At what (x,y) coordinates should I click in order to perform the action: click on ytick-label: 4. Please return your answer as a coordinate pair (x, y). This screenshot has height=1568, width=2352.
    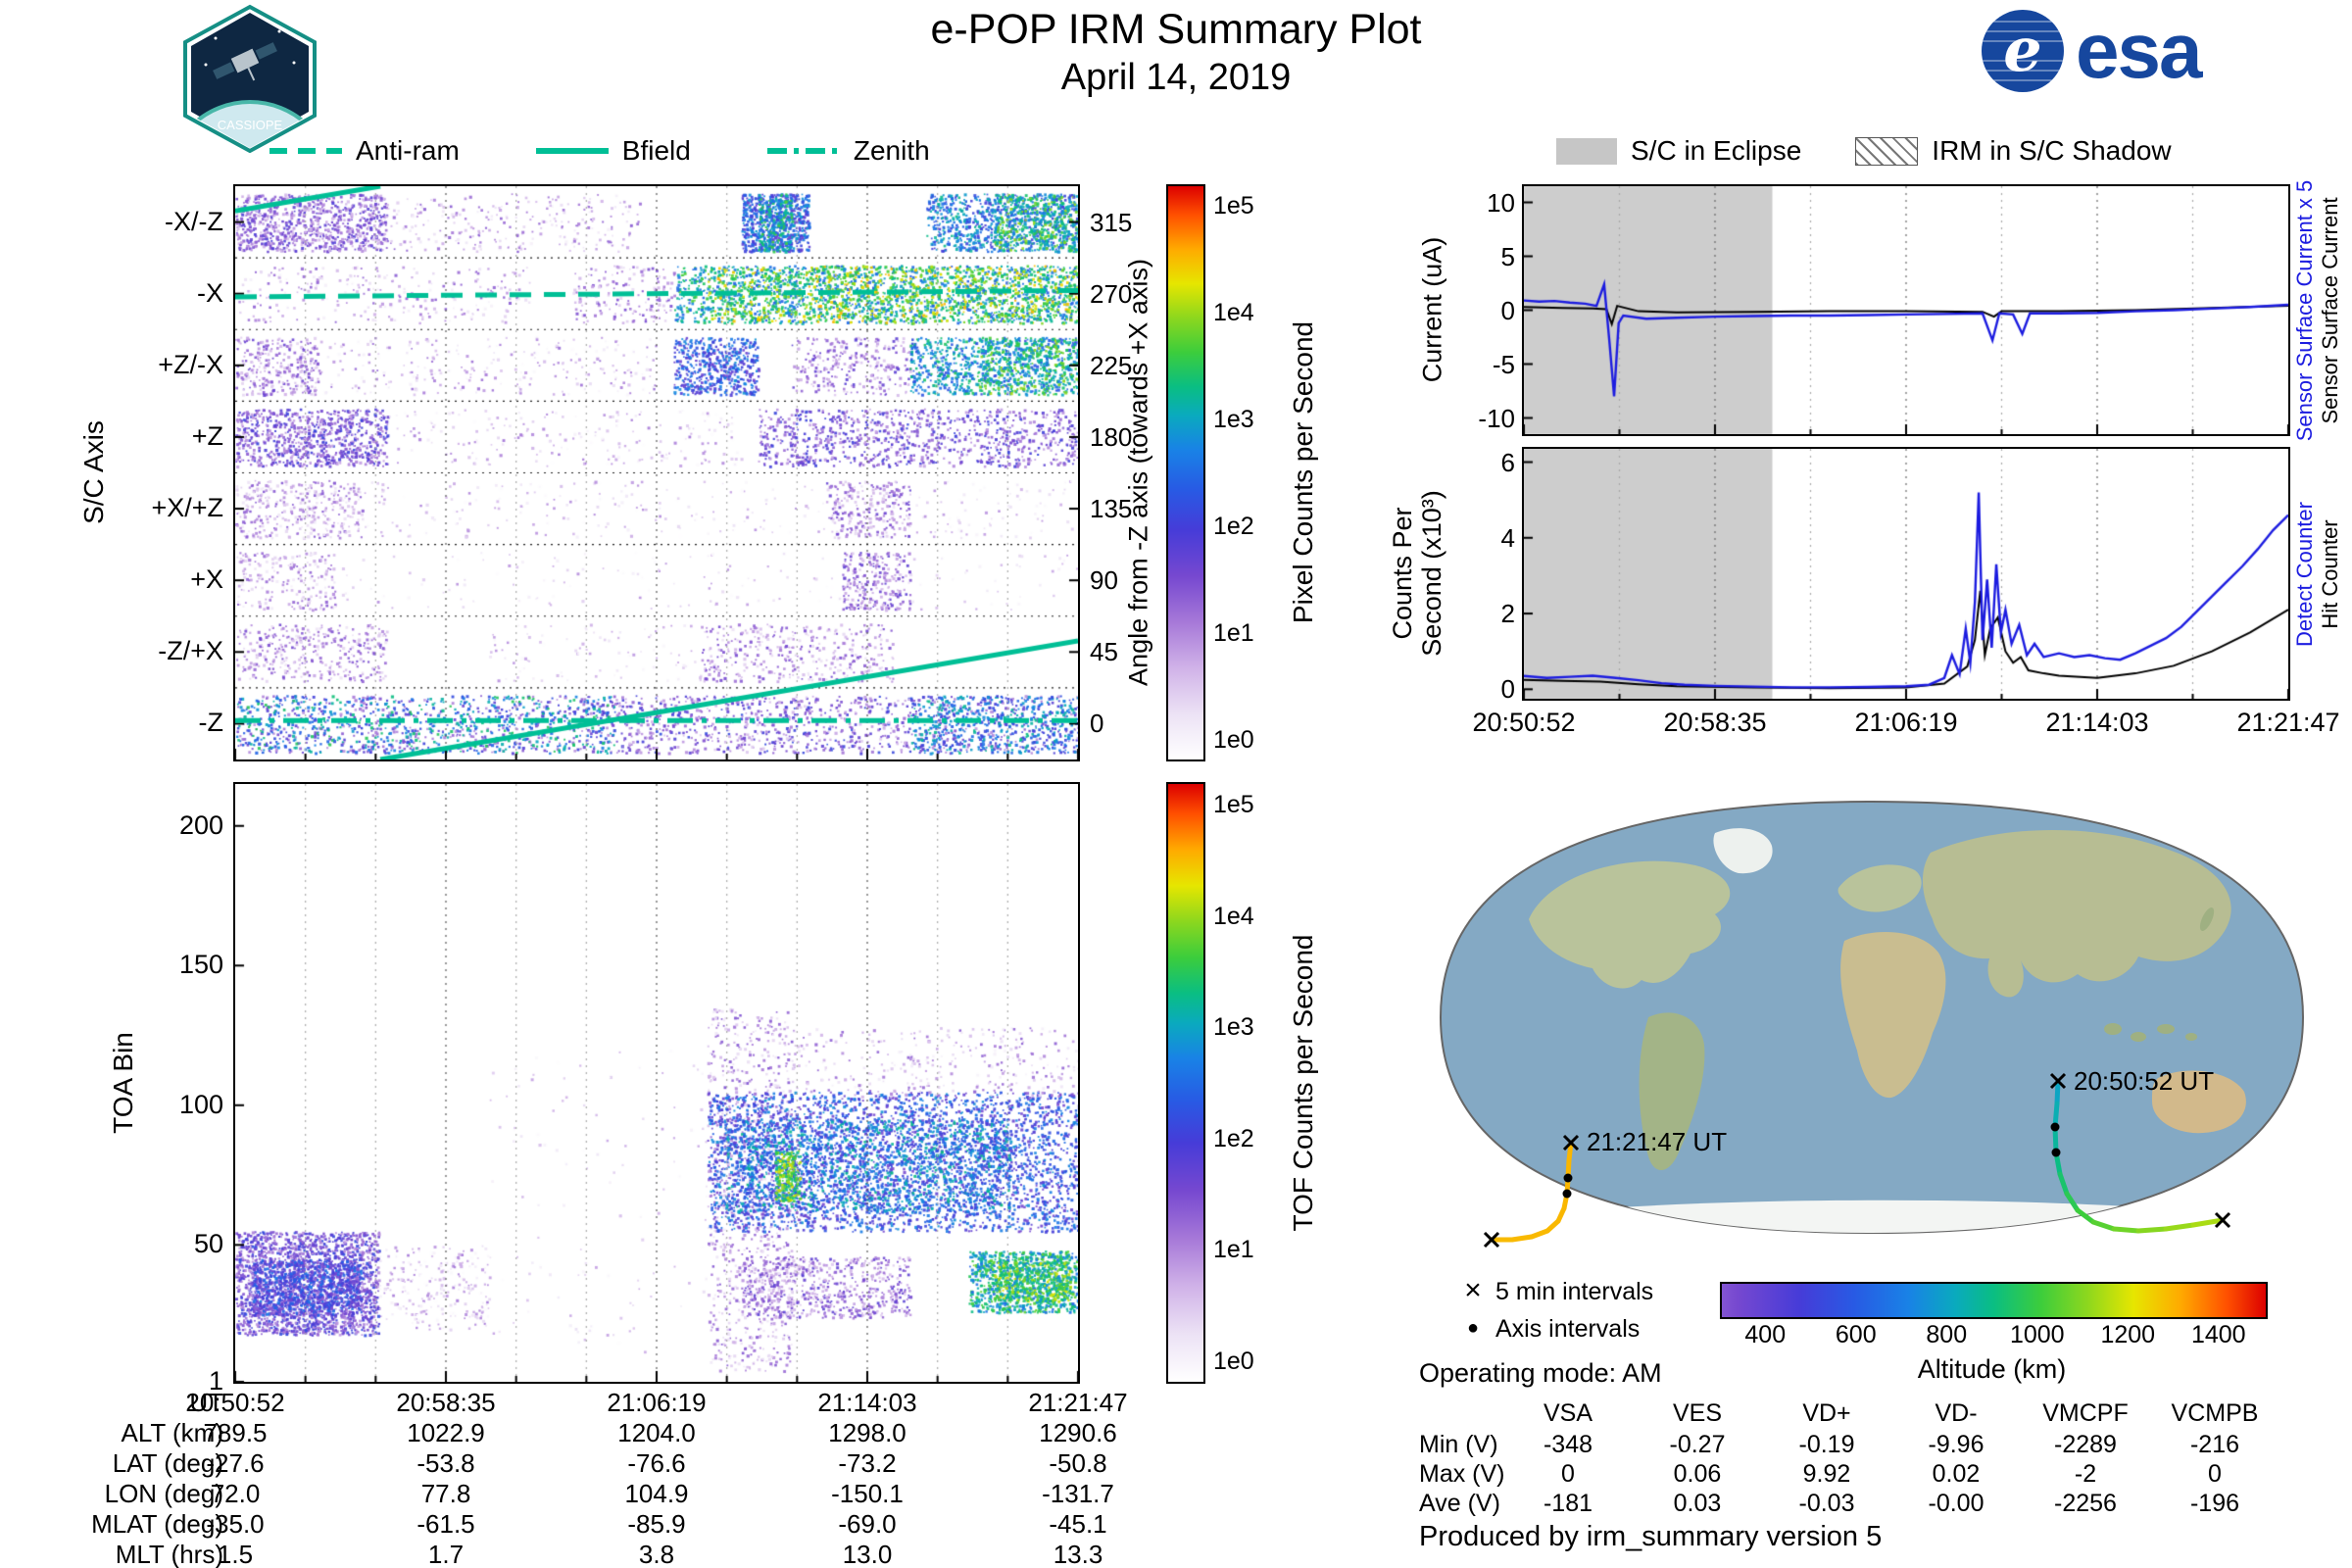
    Looking at the image, I should click on (1507, 537).